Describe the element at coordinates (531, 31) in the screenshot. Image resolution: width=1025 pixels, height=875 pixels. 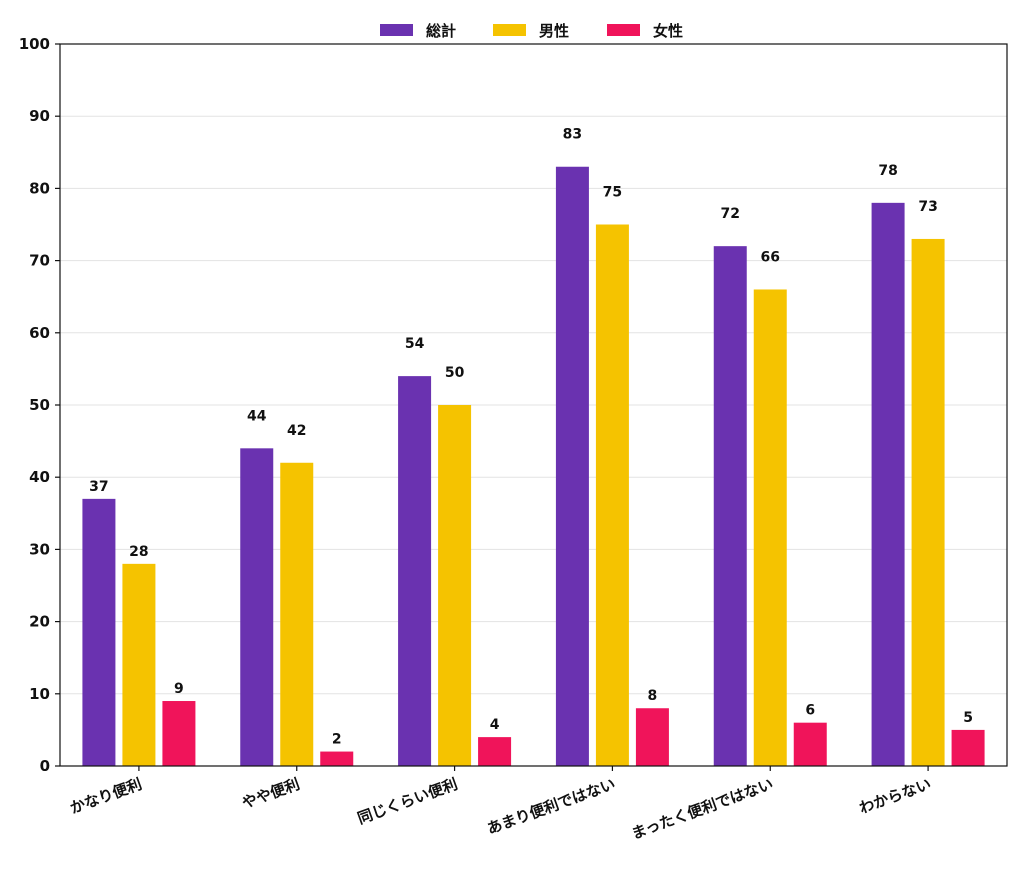
I see `legend: 総計 男性 女性` at that location.